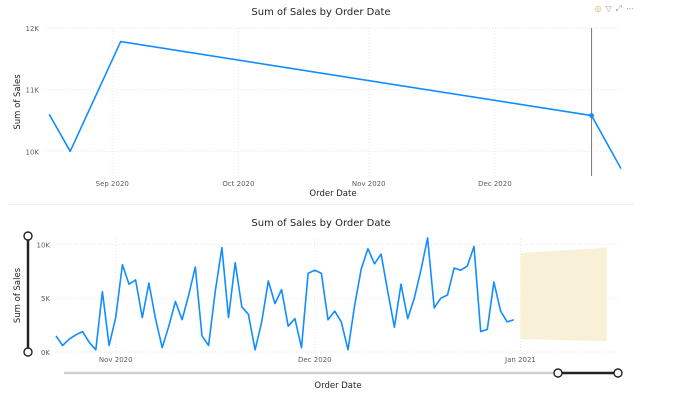 Image resolution: width=680 pixels, height=404 pixels. What do you see at coordinates (33, 29) in the screenshot?
I see `y-tick-label: 12K` at bounding box center [33, 29].